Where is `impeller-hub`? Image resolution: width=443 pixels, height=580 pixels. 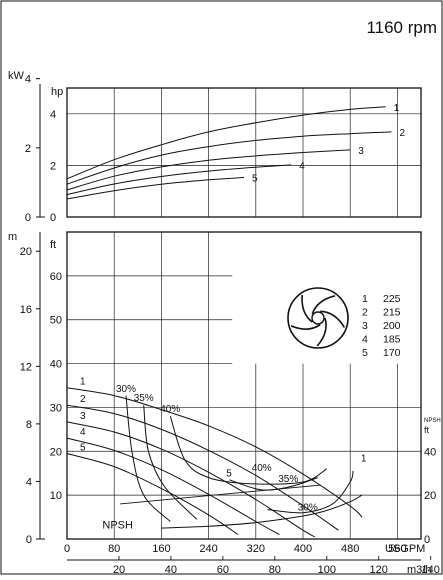
impeller-hub is located at coordinates (318, 318).